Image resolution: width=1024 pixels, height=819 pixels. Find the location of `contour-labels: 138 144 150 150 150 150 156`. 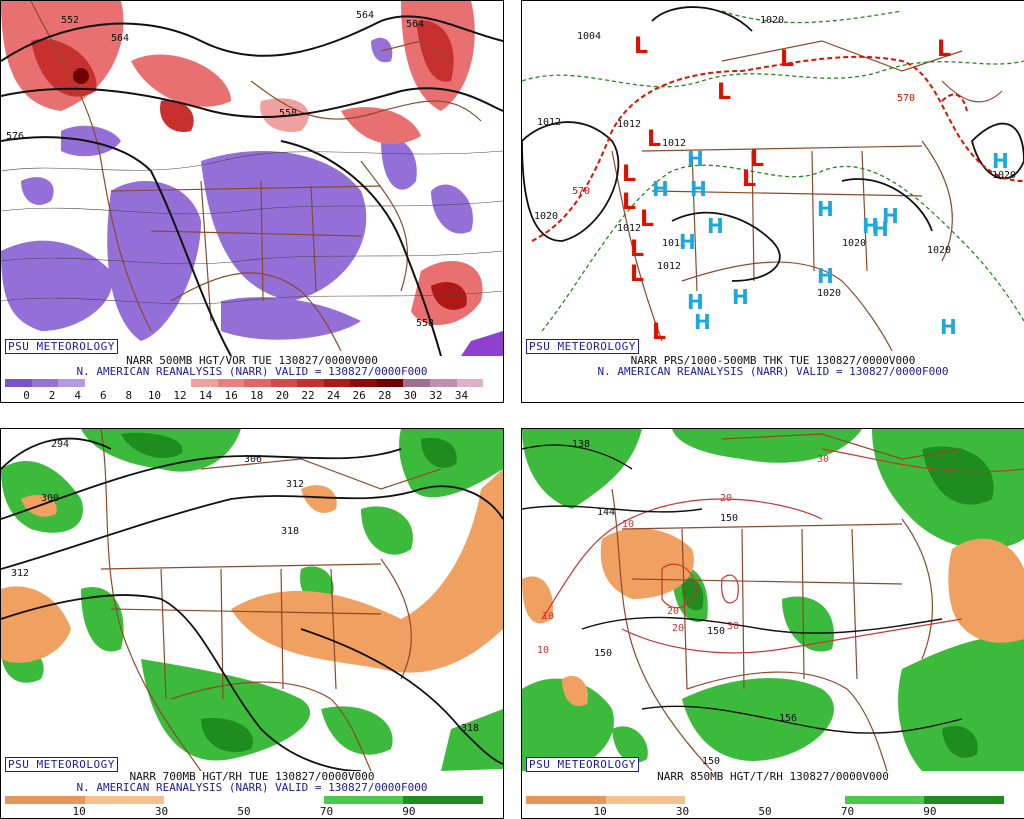

contour-labels: 138 144 150 150 150 150 156 is located at coordinates (684, 603).